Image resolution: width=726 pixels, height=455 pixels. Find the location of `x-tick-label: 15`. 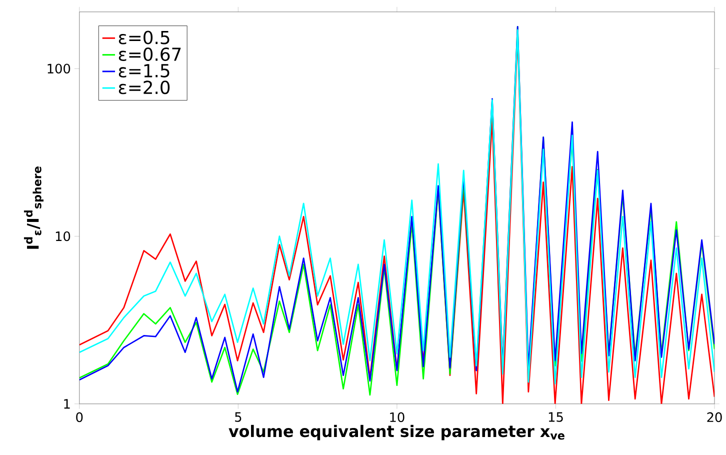

x-tick-label: 15 is located at coordinates (555, 417).